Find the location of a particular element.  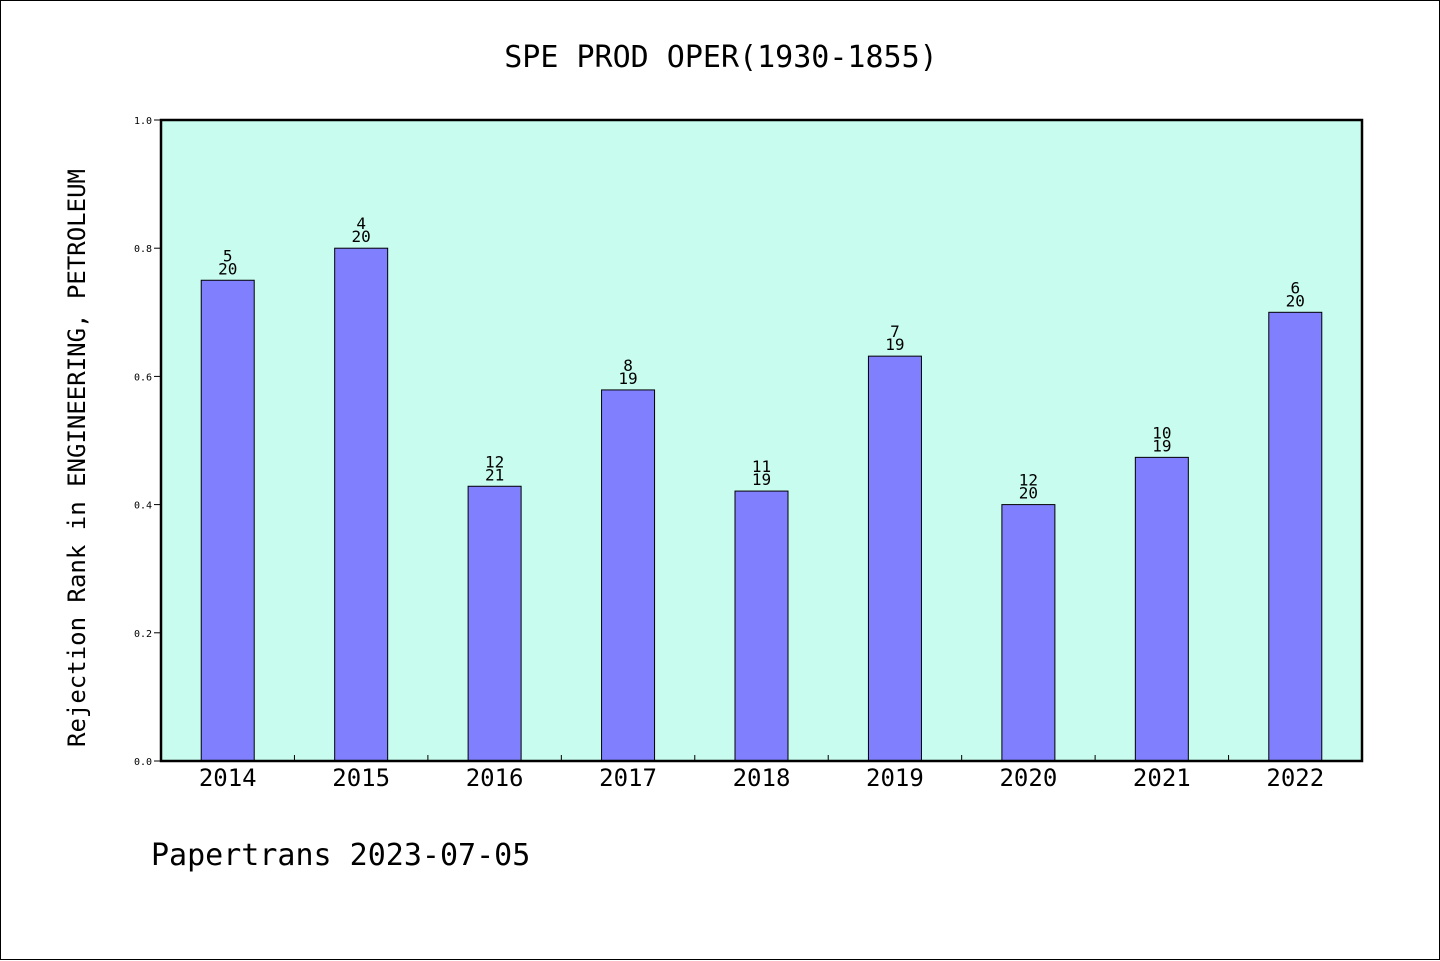

rank-label-2017: 8 is located at coordinates (628, 365).